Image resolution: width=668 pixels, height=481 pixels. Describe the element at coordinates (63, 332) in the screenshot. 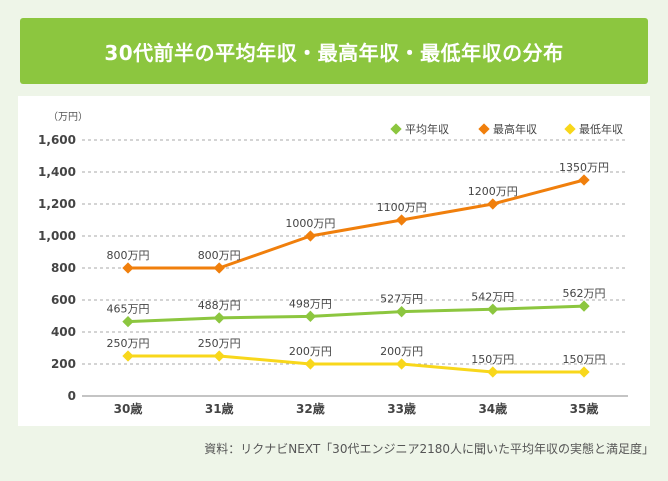

I see `y-tick-label: 400` at that location.